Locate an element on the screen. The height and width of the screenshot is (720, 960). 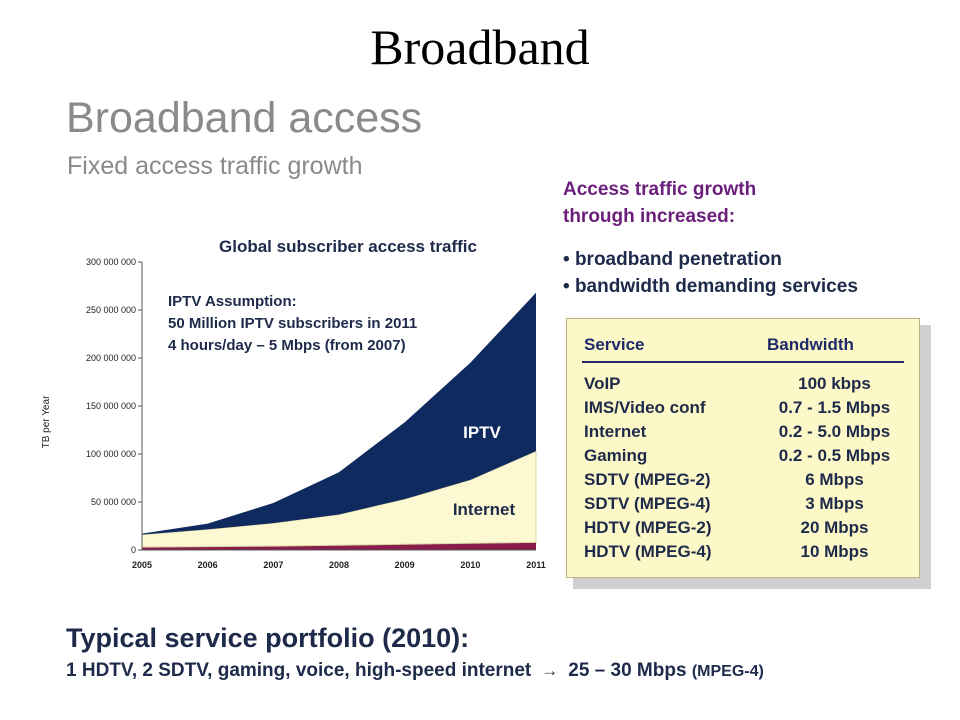
page-subheading: Fixed access traffic growth is located at coordinates (215, 166).